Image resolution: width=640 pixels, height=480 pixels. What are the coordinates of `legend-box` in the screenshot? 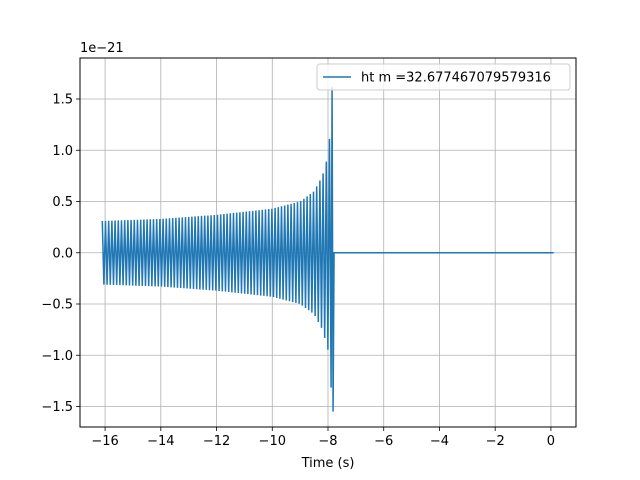 It's located at (443, 77).